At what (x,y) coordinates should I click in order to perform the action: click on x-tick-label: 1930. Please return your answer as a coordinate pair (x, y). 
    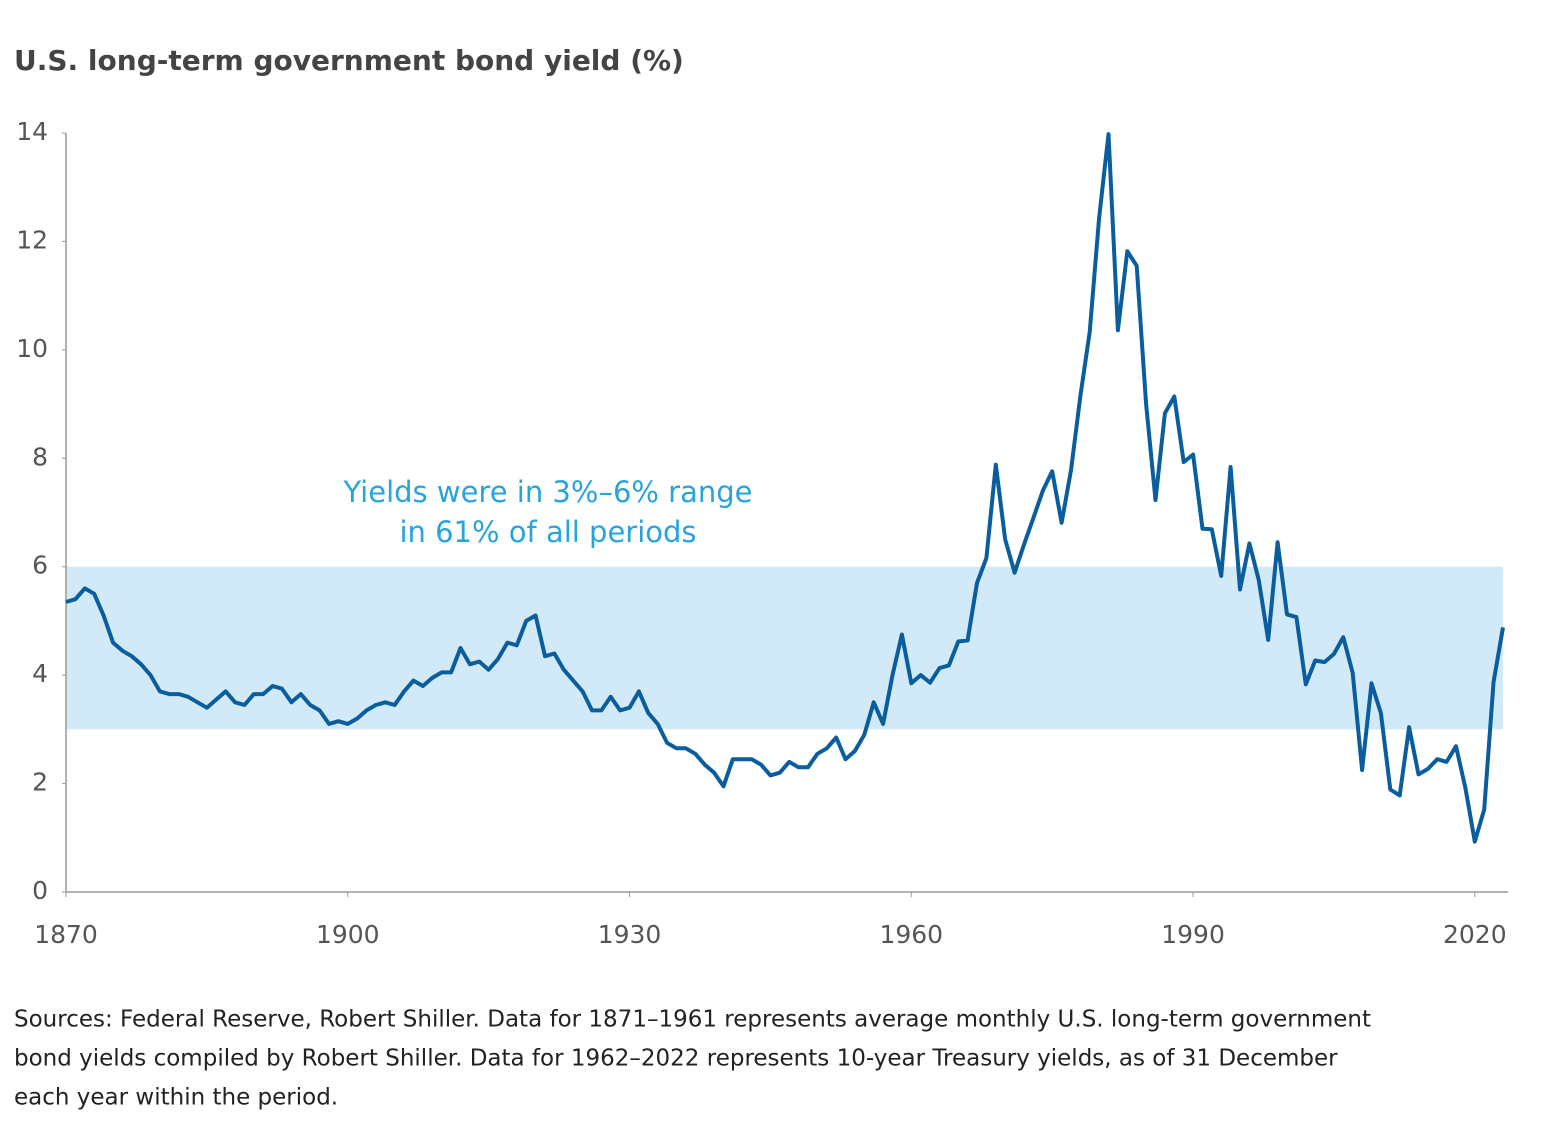
    Looking at the image, I should click on (630, 934).